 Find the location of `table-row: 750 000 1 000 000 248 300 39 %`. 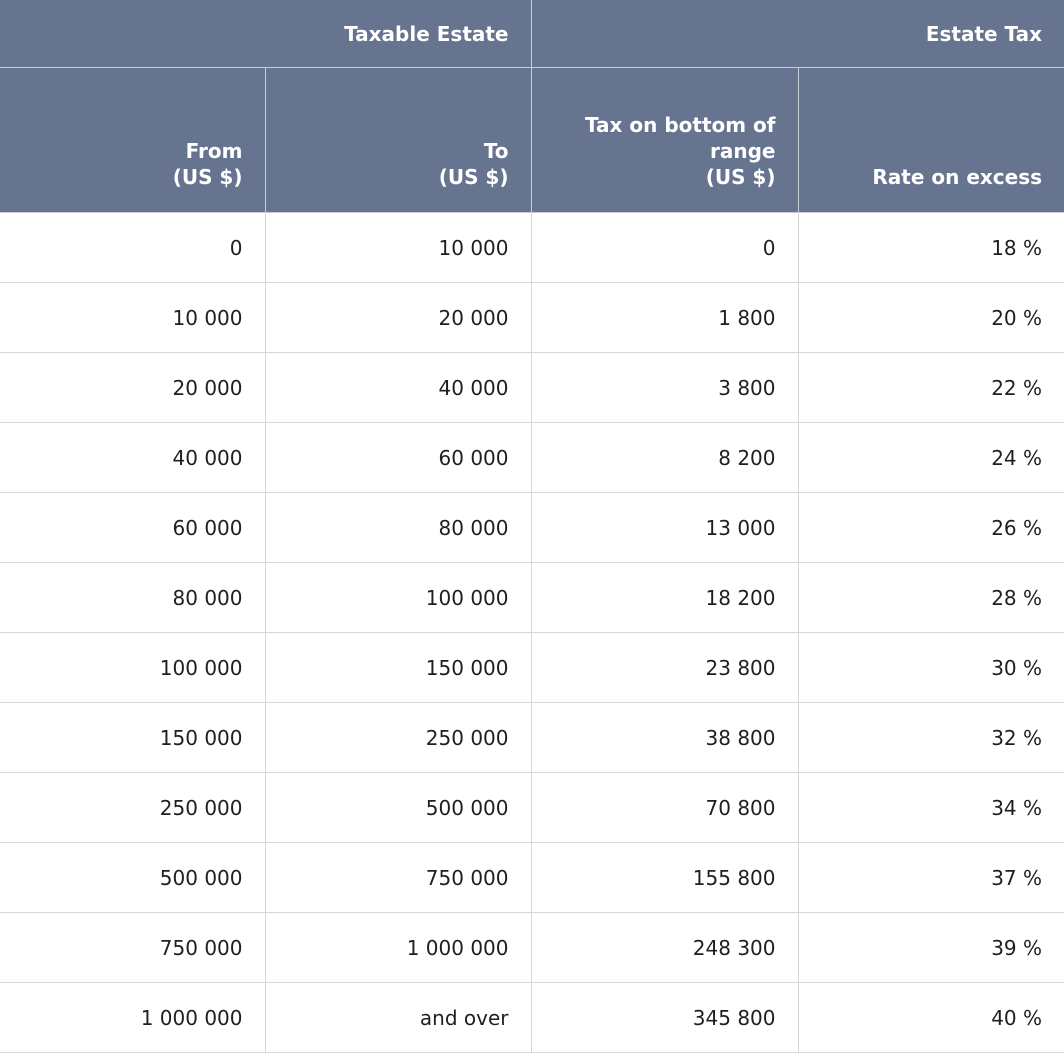

table-row: 750 000 1 000 000 248 300 39 % is located at coordinates (532, 947).